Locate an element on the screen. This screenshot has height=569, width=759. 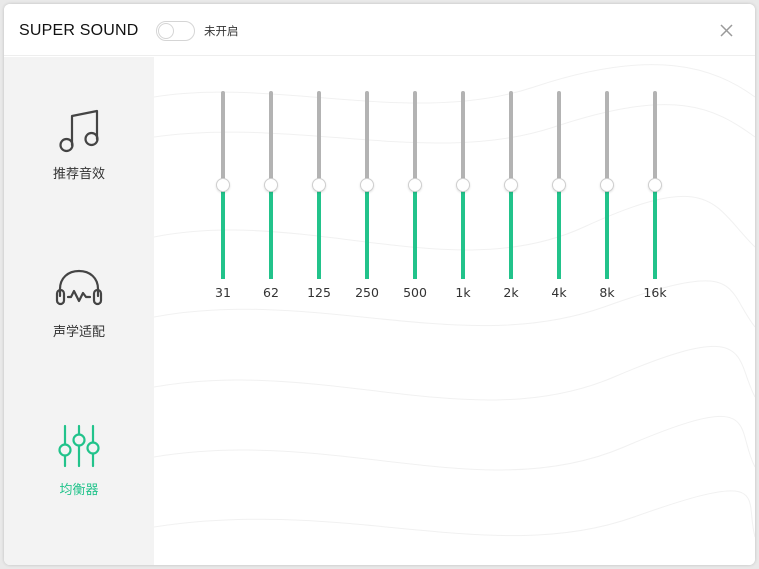
sidebar-item-recommended-effects: 推荐音效 is located at coordinates (79, 159).